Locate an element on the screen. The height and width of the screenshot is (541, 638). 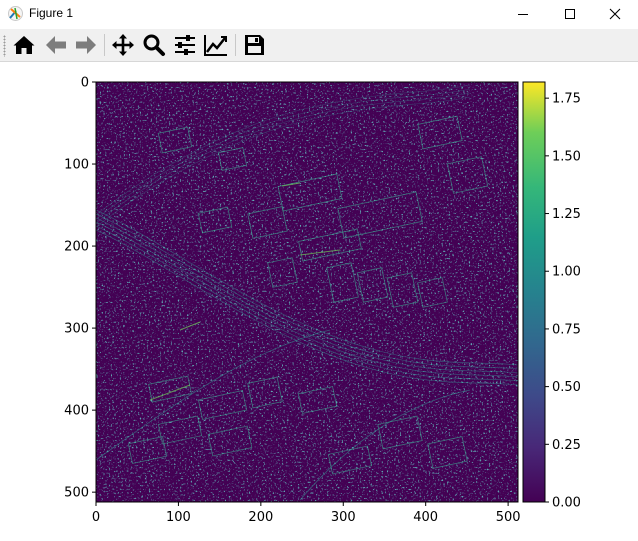
zoom-icon is located at coordinates (154, 45).